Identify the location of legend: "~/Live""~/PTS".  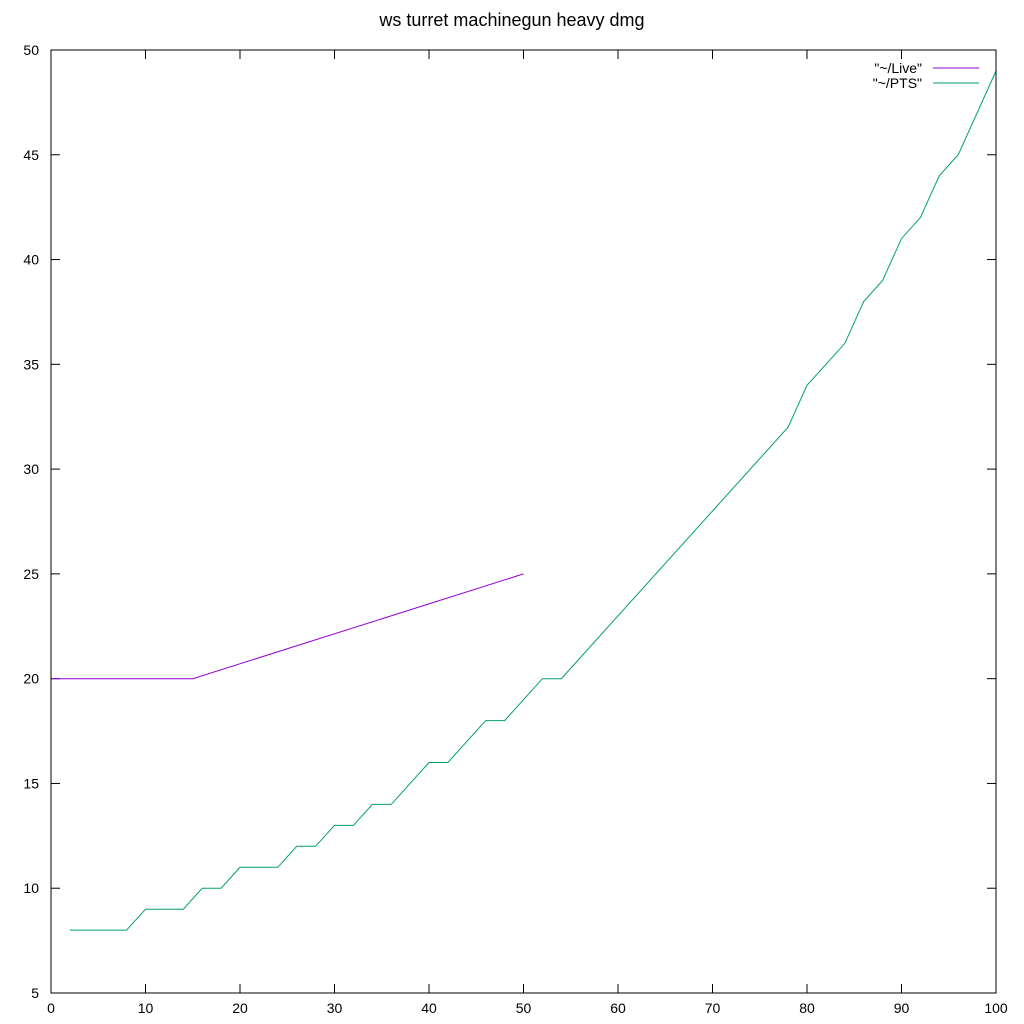
(926, 75).